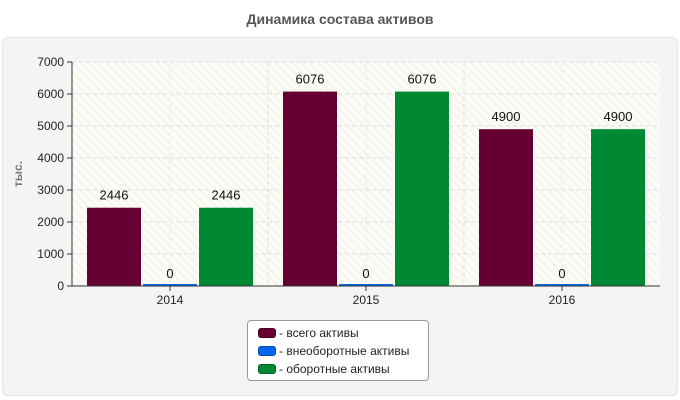 This screenshot has width=680, height=400. I want to click on y-tick-label: 7000, so click(50, 62).